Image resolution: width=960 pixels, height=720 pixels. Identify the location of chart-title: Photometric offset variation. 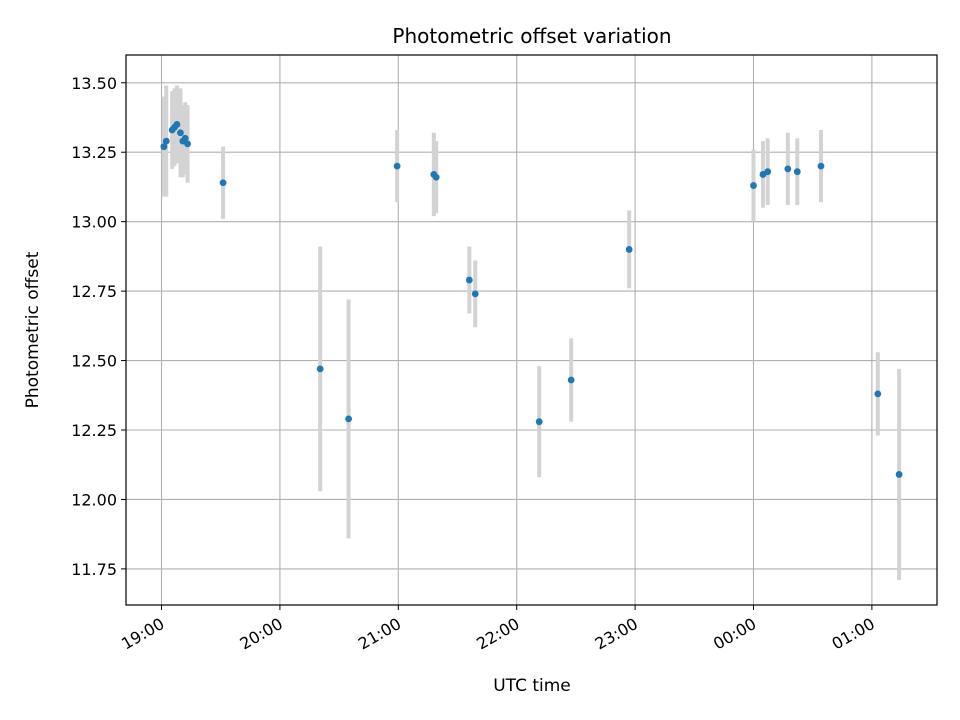
(531, 36).